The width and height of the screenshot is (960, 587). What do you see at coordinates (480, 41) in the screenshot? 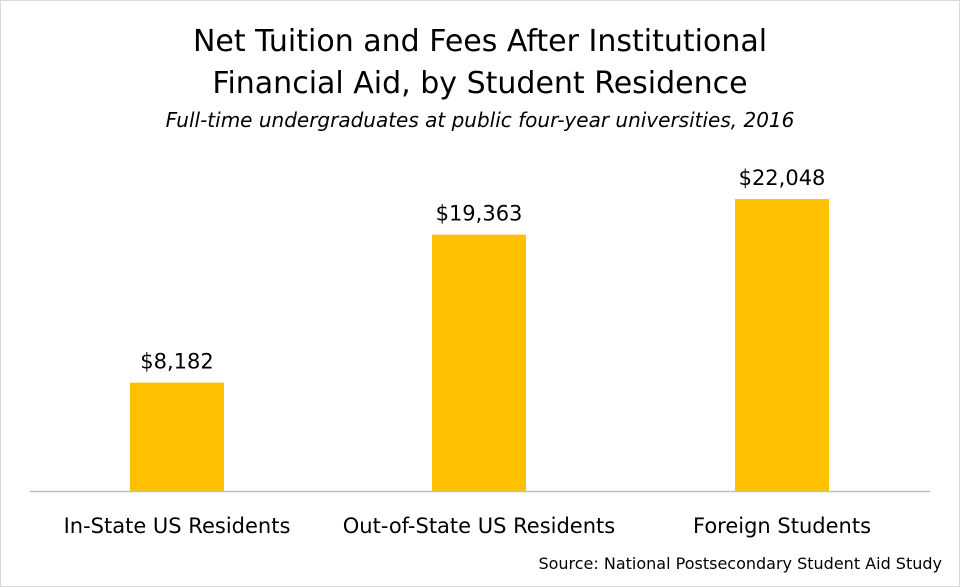
I see `chart-title-line-1: Net Tuition and Fees After Institutional` at bounding box center [480, 41].